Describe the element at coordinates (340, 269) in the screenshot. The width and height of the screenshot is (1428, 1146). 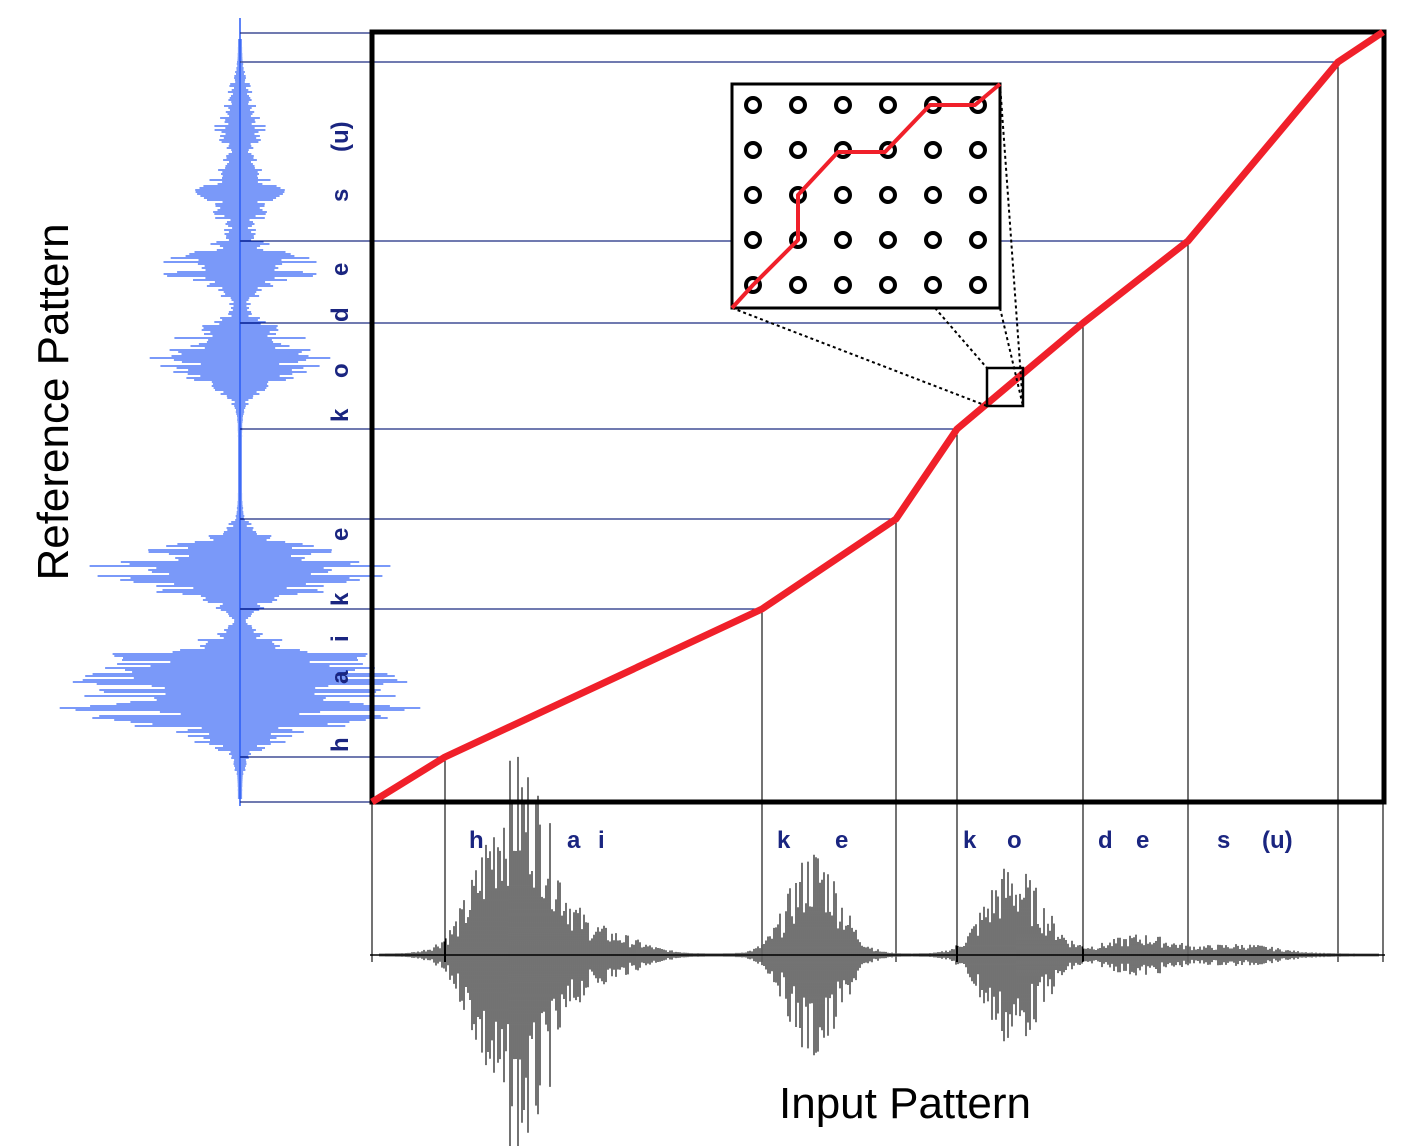
I see `reference-phoneme-e2: e` at that location.